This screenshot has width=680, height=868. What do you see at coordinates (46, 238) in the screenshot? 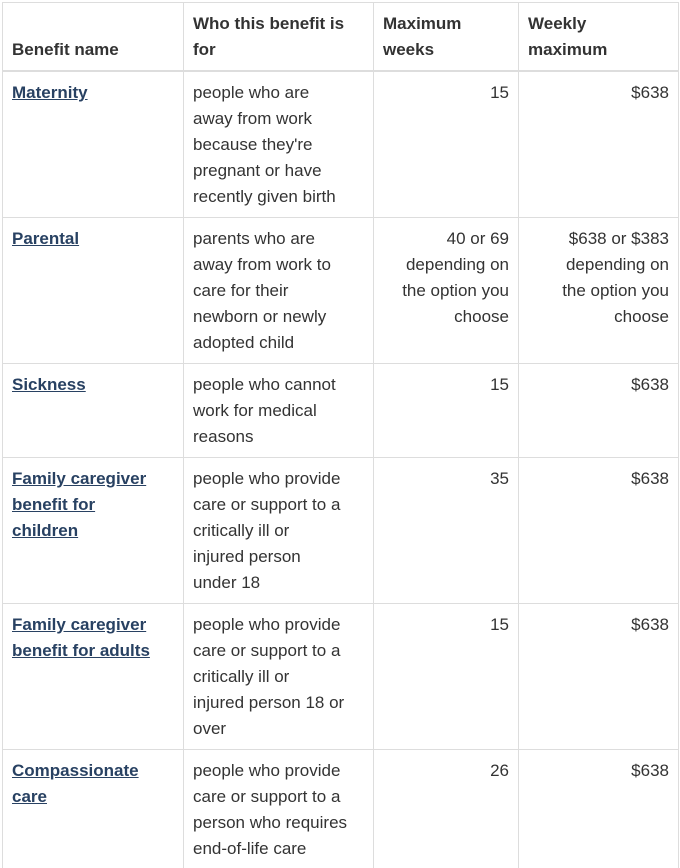
I see `benefit-link: Parental` at bounding box center [46, 238].